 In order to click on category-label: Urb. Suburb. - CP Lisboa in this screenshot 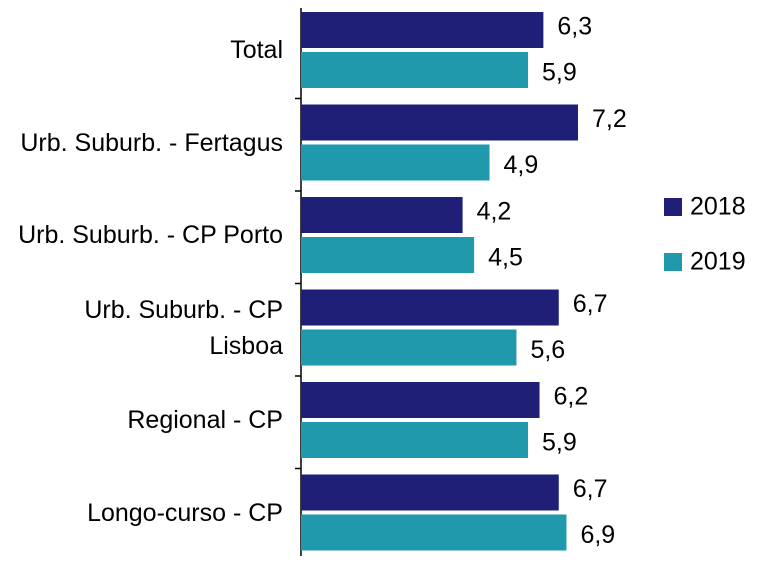, I will do `click(183, 327)`.